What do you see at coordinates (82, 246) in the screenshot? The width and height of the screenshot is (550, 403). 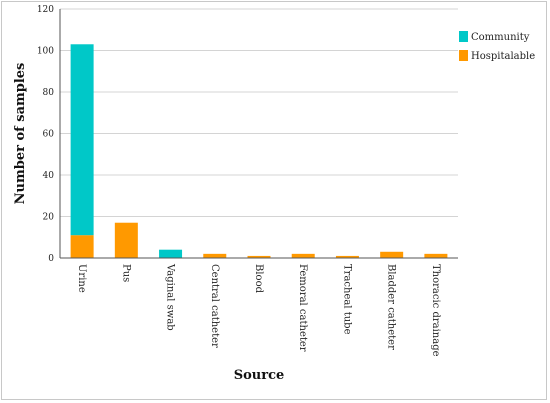 I see `bar-hospitalable-urine` at bounding box center [82, 246].